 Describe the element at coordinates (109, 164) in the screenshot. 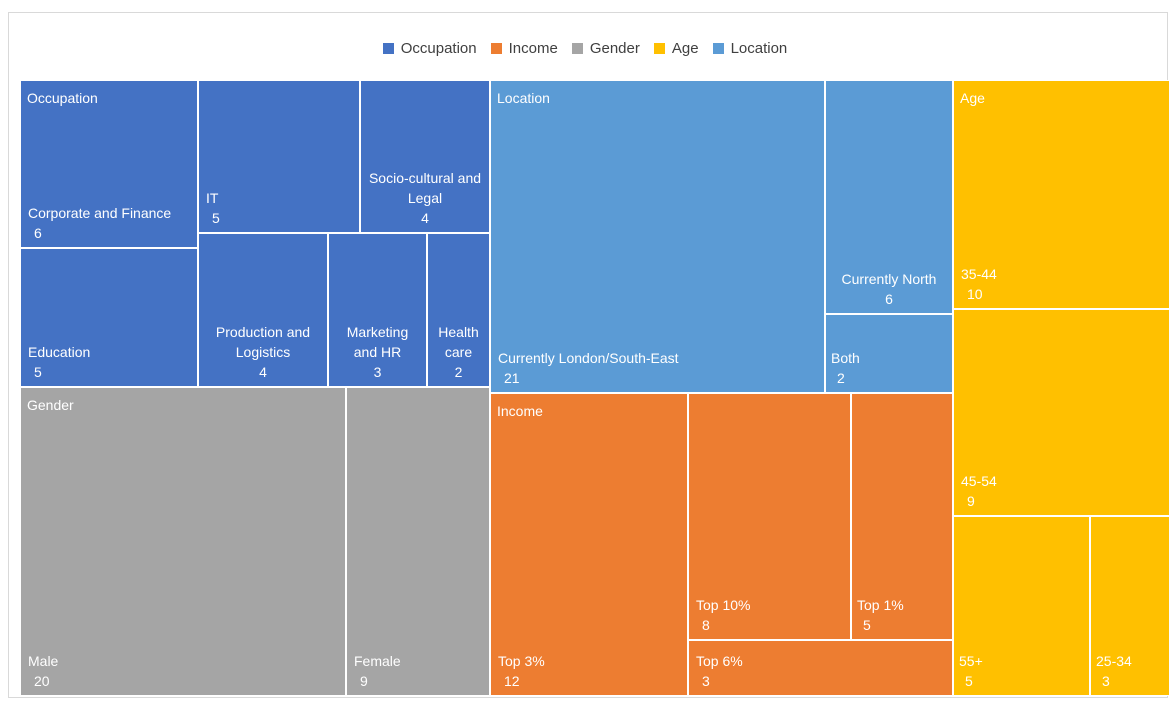

I see `treemap-tile-corporate-and-finance: Corporate and Finance 6` at that location.